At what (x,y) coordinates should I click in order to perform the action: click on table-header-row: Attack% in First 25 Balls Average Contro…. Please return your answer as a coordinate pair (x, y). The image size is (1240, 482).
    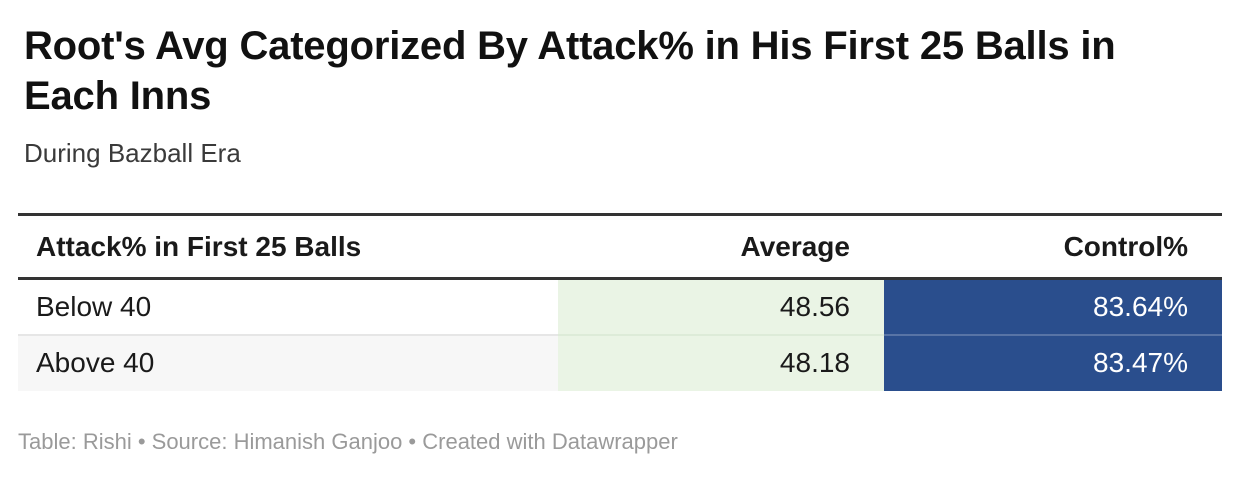
    Looking at the image, I should click on (620, 246).